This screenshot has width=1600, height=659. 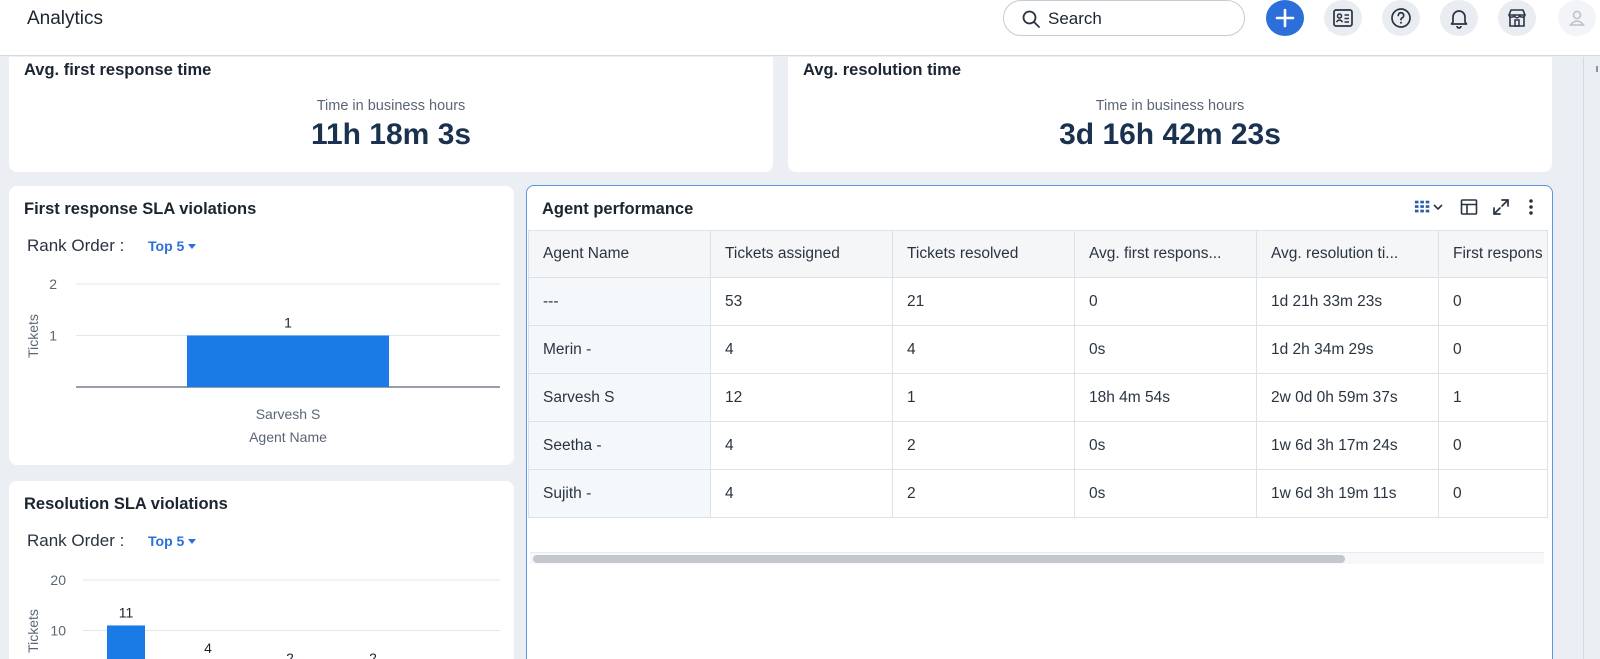 What do you see at coordinates (1124, 18) in the screenshot?
I see `search-input: Search` at bounding box center [1124, 18].